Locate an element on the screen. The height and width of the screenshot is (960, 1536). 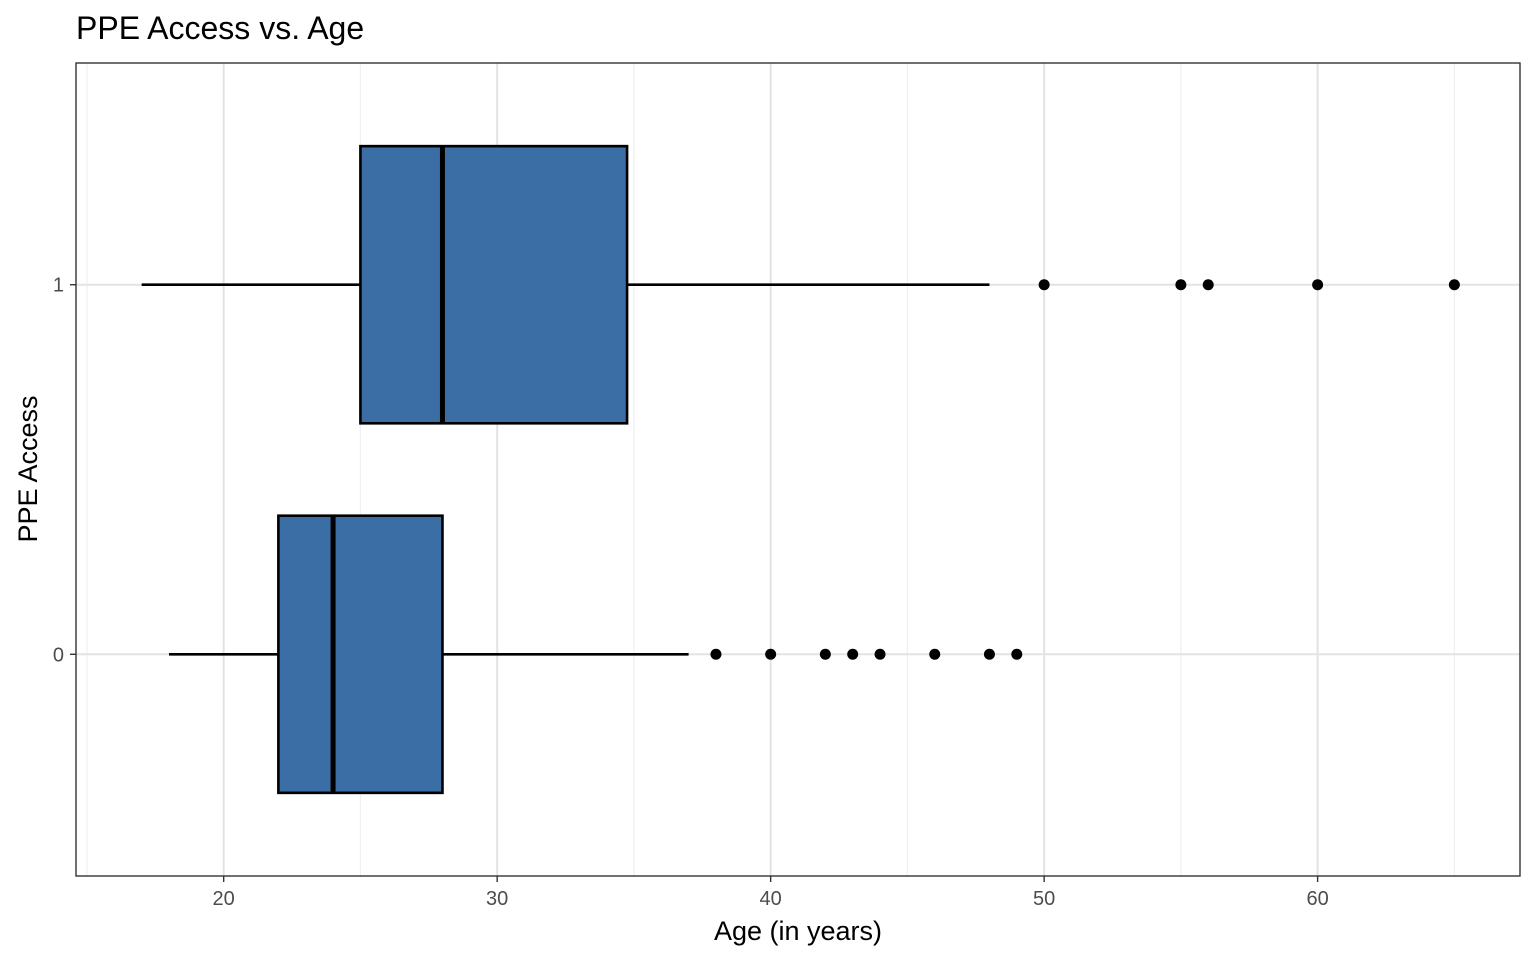
y-axis: 01 is located at coordinates (64, 470).